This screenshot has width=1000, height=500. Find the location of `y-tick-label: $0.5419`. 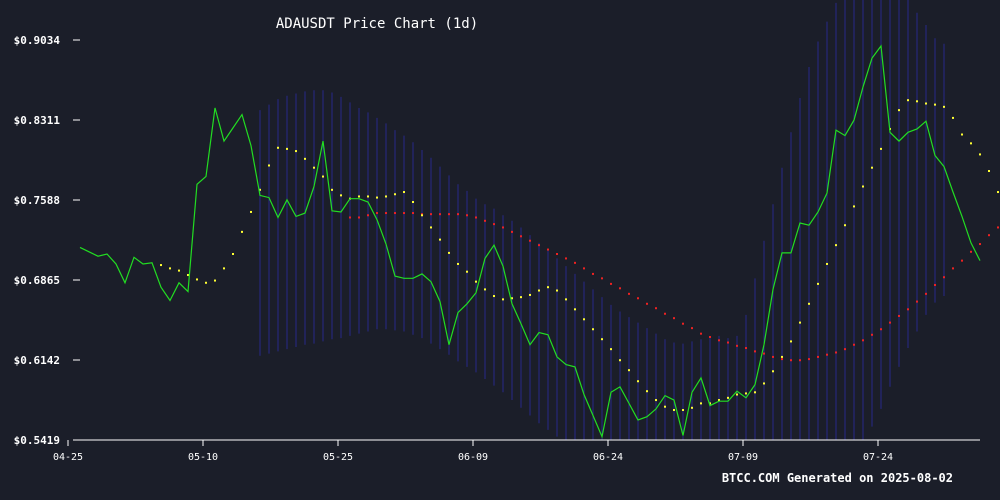

y-tick-label: $0.5419 is located at coordinates (37, 440).